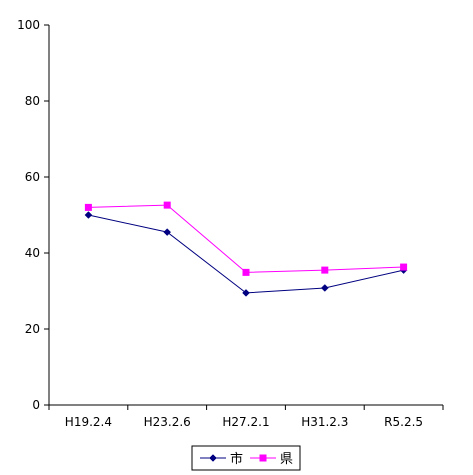 This screenshot has height=475, width=473. Describe the element at coordinates (32, 101) in the screenshot. I see `y-tick-label: 80` at that location.